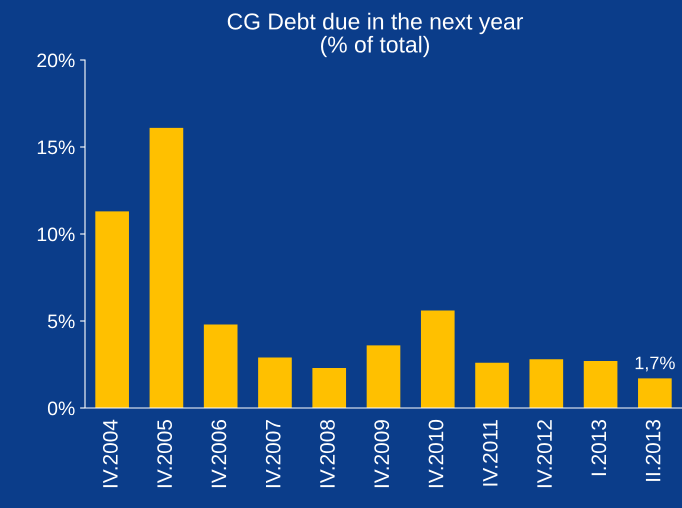 The height and width of the screenshot is (508, 682). Describe the element at coordinates (436, 454) in the screenshot. I see `x-tick-label: IV.2010` at that location.